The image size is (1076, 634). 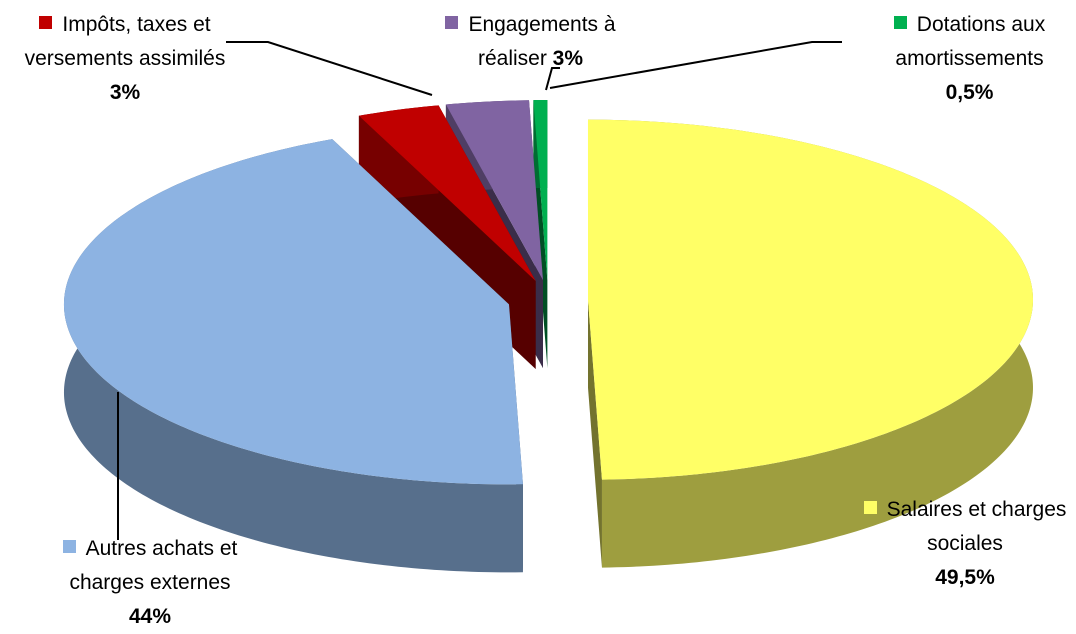 I want to click on label-name: Salaires et charges sociales, so click(x=976, y=526).